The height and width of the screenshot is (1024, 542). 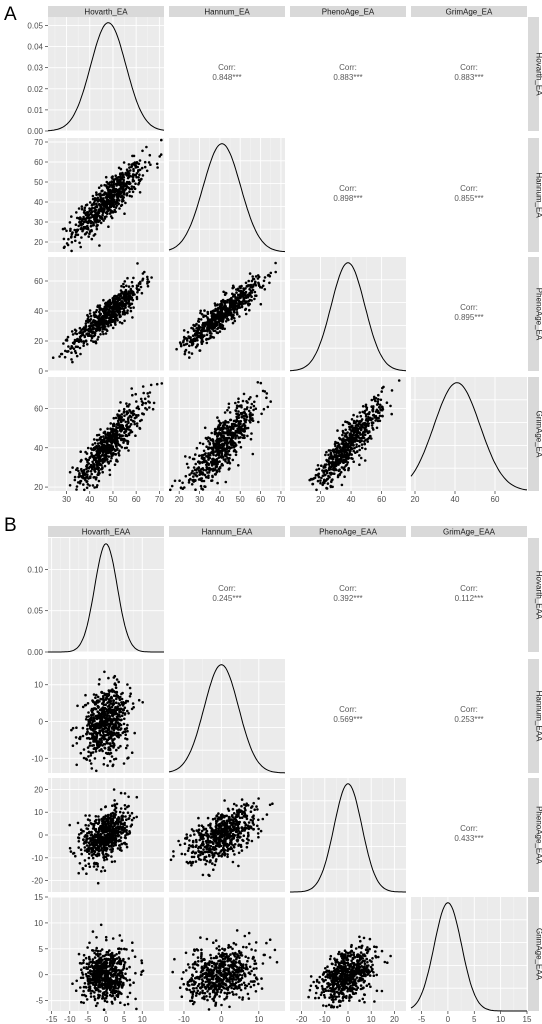 I want to click on x-tick-label: 60, so click(x=381, y=499).